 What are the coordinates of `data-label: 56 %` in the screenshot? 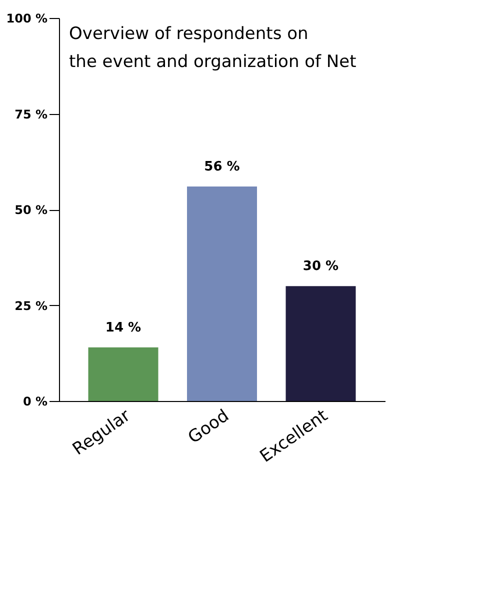 It's located at (222, 167).